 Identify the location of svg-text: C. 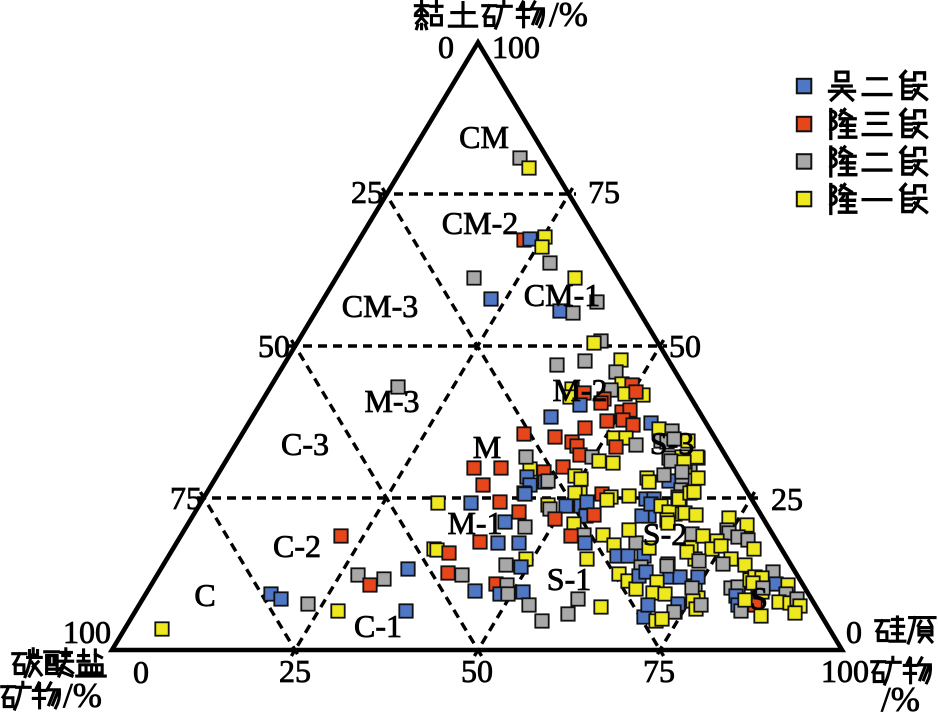
(204, 595).